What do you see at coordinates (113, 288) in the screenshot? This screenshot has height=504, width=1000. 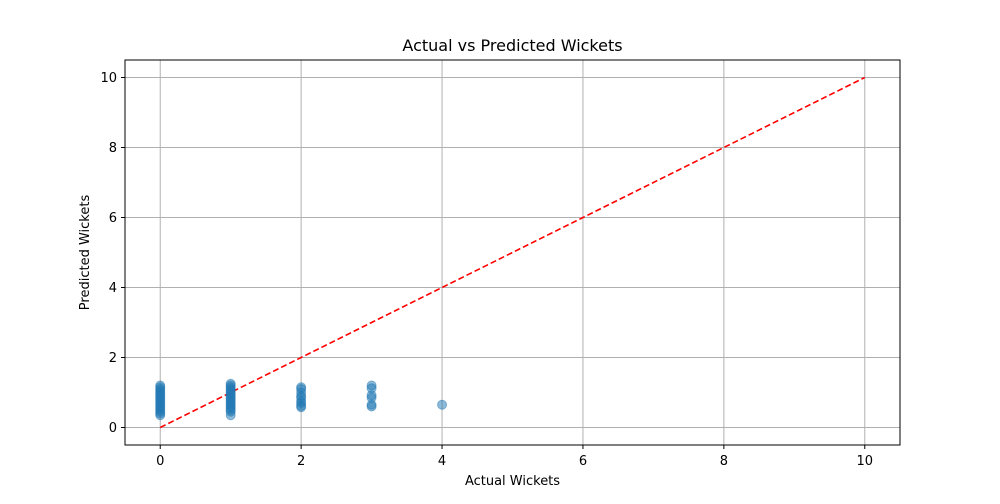 I see `y-tick-label: 4` at bounding box center [113, 288].